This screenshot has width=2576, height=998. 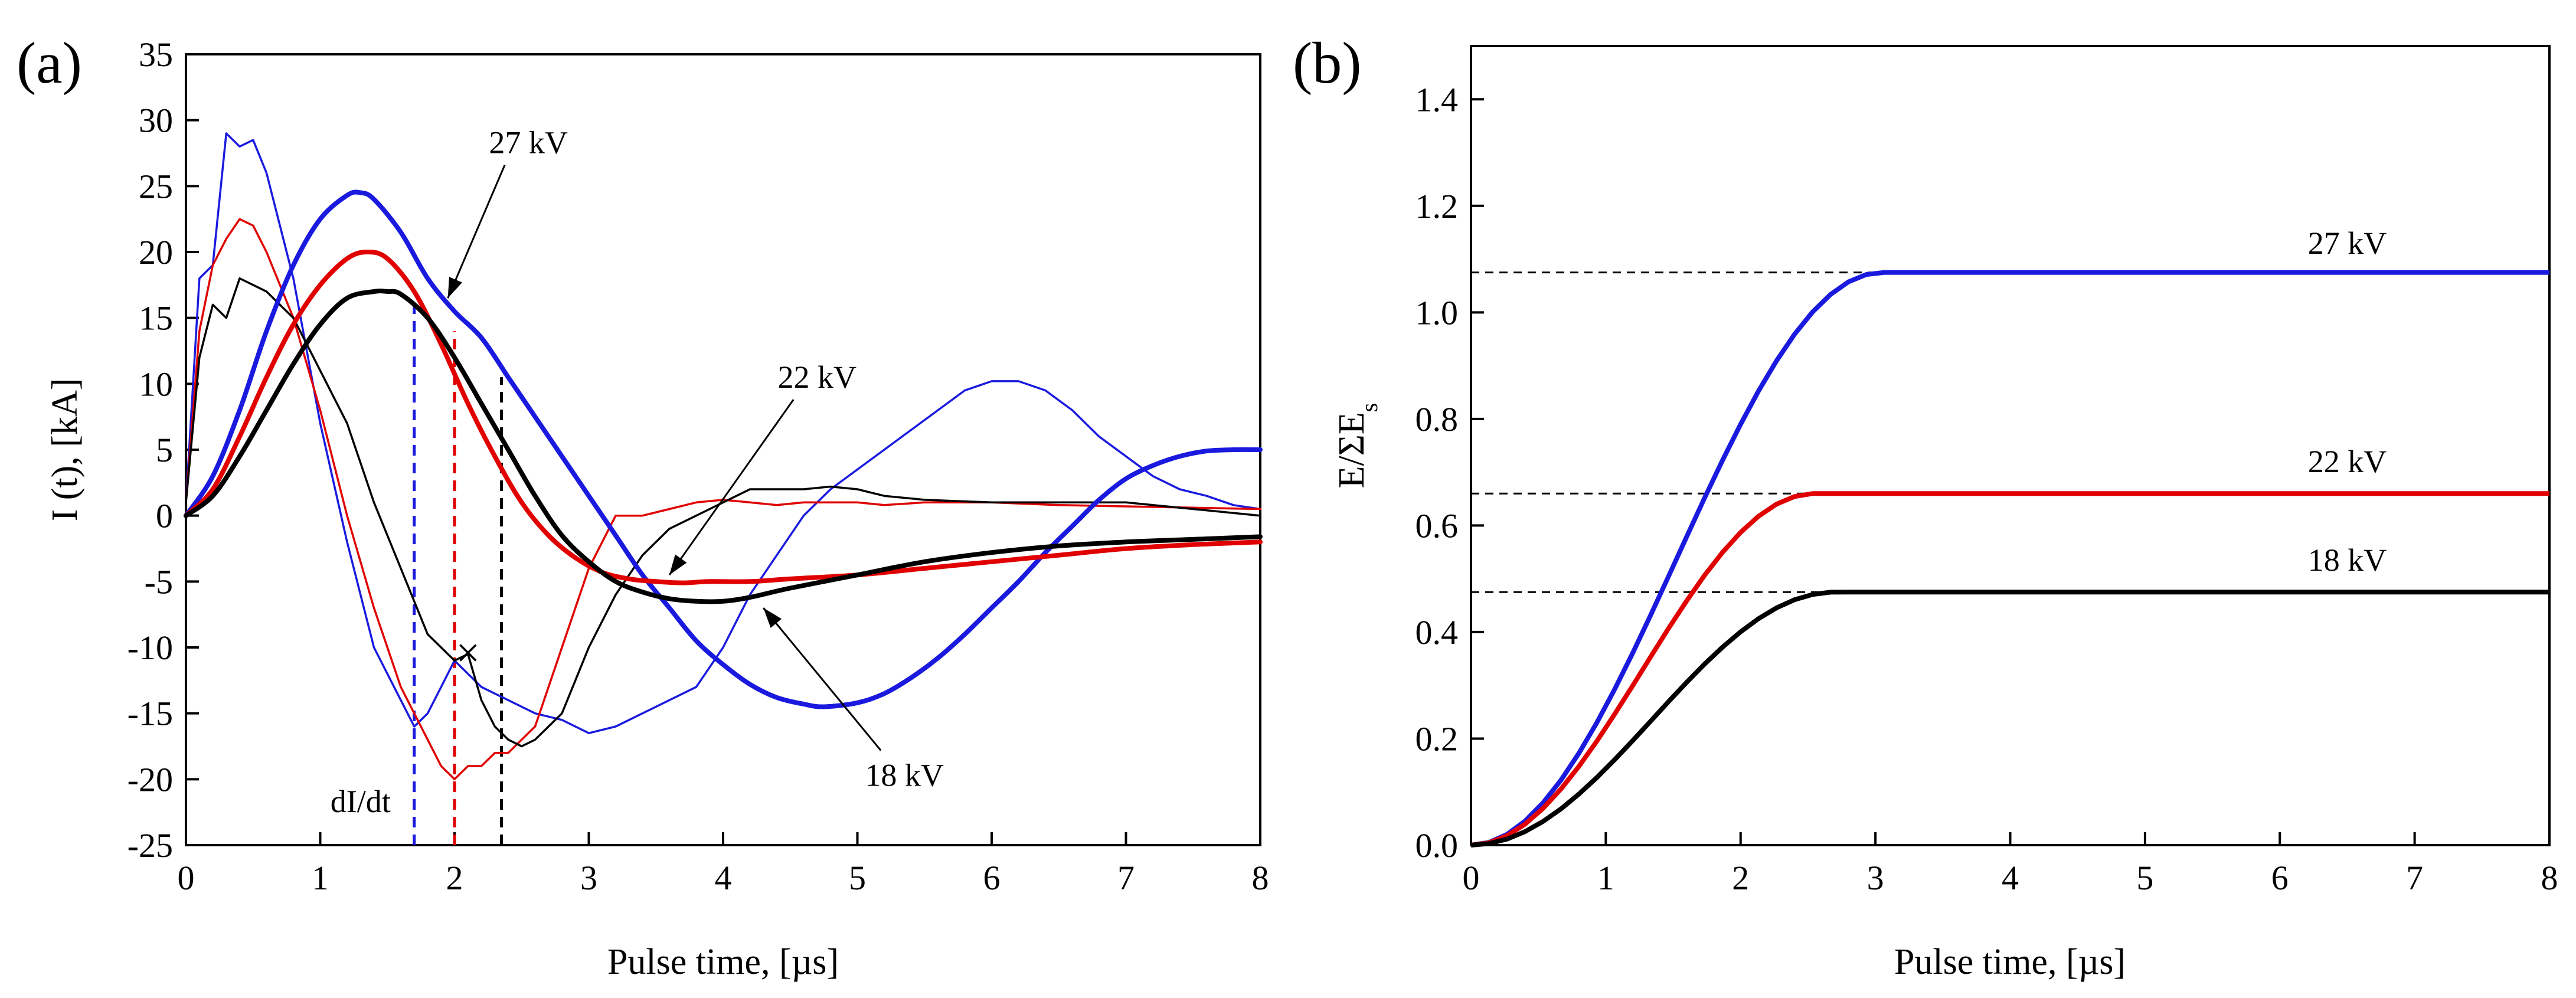 What do you see at coordinates (904, 776) in the screenshot?
I see `annotation-18-kv: 18 kV` at bounding box center [904, 776].